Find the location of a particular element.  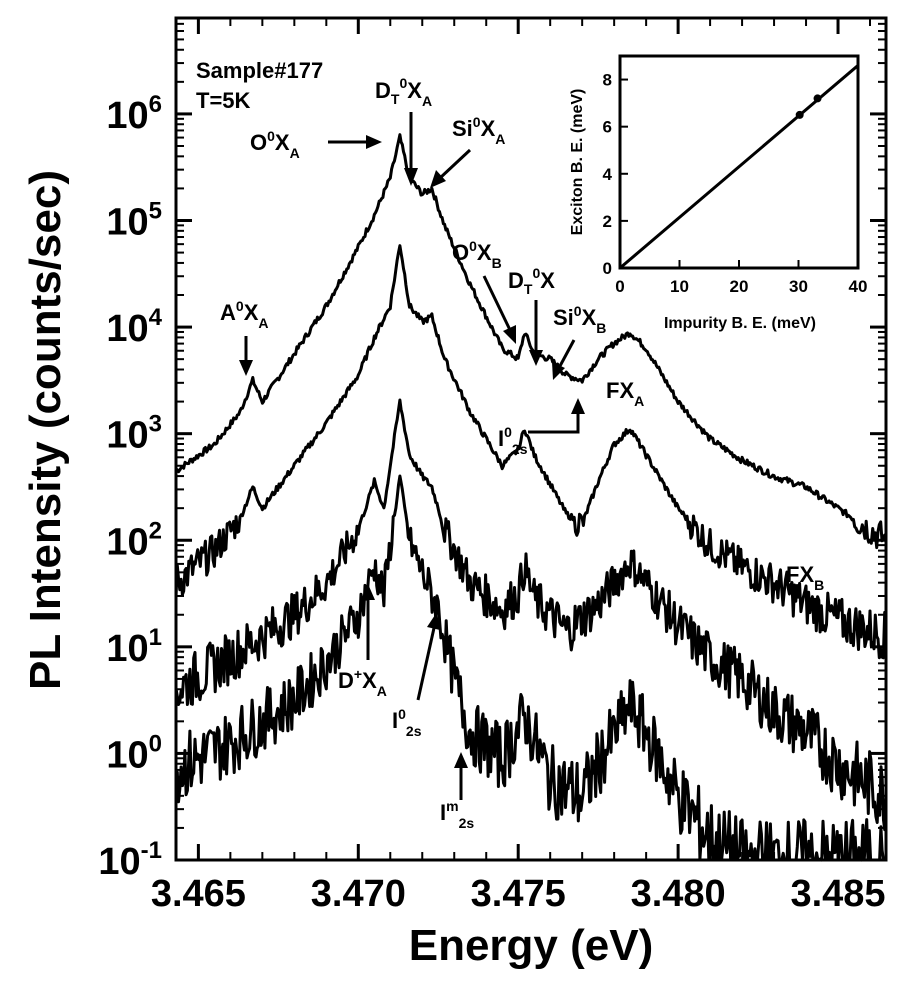

arrow-si0xa is located at coordinates (455, 164).